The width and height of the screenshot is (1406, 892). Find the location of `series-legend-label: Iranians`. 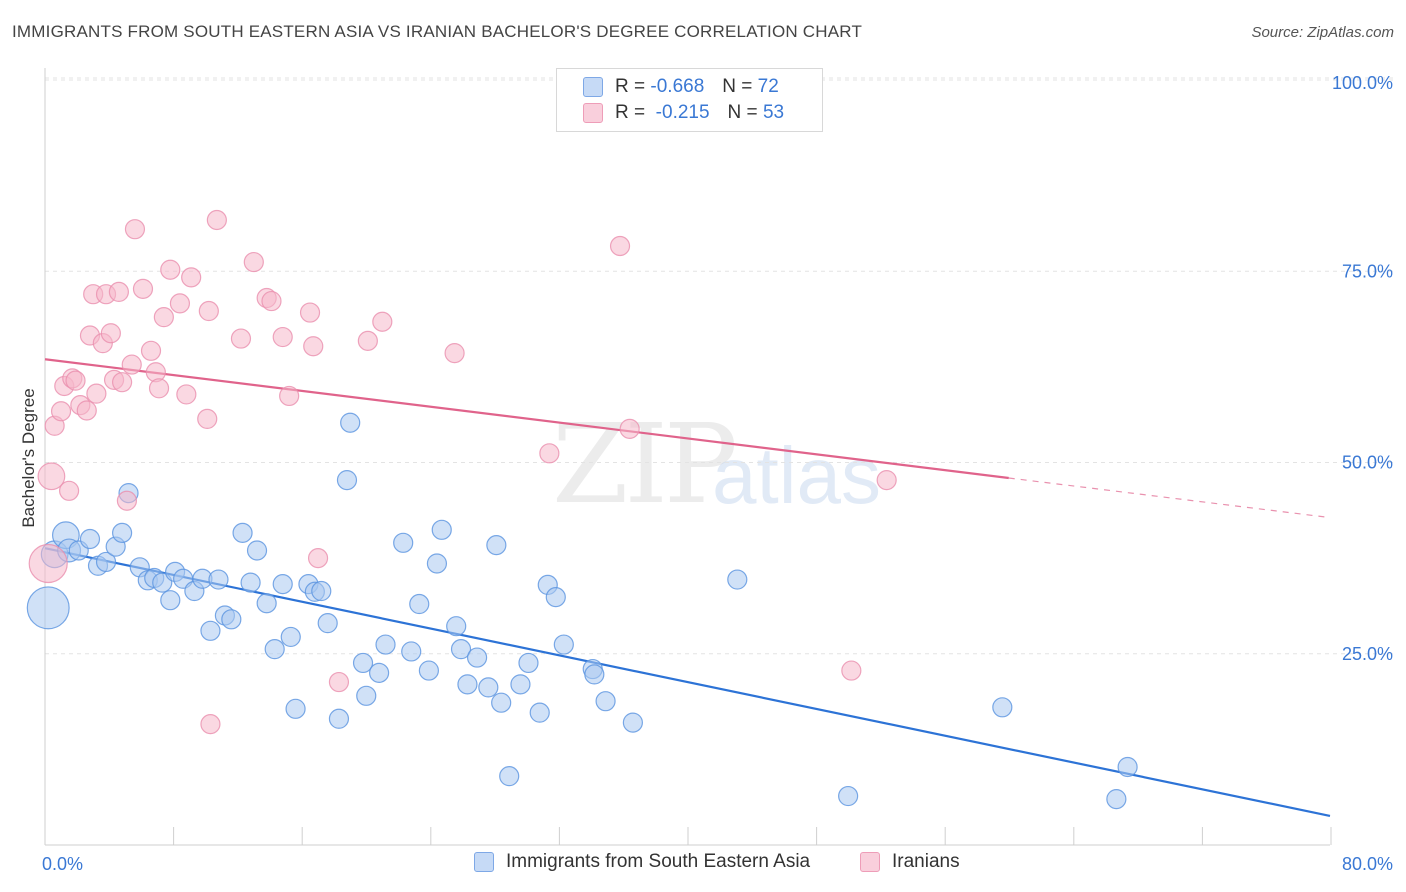

series-legend-label: Iranians is located at coordinates (926, 861).